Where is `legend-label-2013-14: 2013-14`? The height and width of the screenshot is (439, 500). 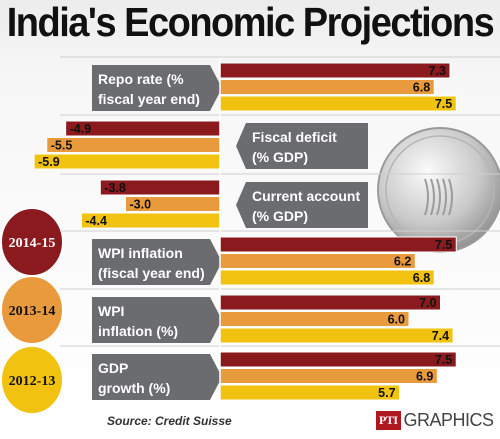 legend-label-2013-14: 2013-14 is located at coordinates (32, 311).